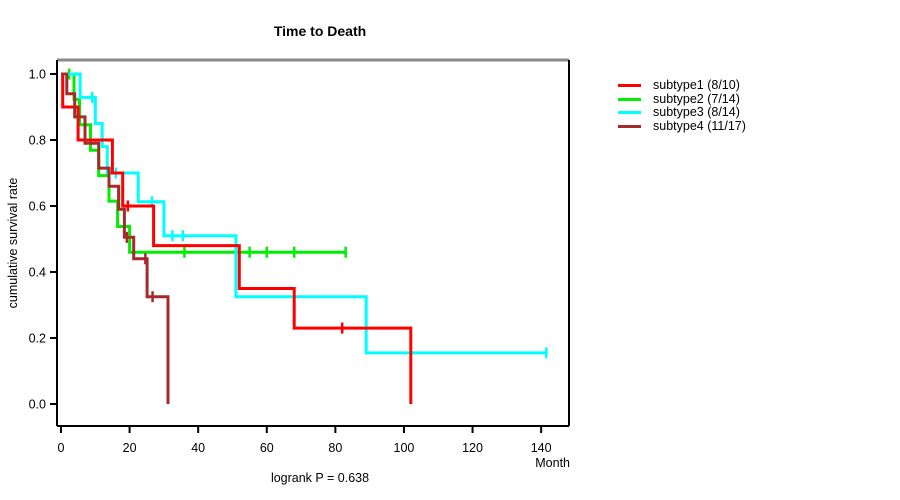 This screenshot has width=900, height=500. Describe the element at coordinates (115, 238) in the screenshot. I see `survival-curve-subtype4` at that location.